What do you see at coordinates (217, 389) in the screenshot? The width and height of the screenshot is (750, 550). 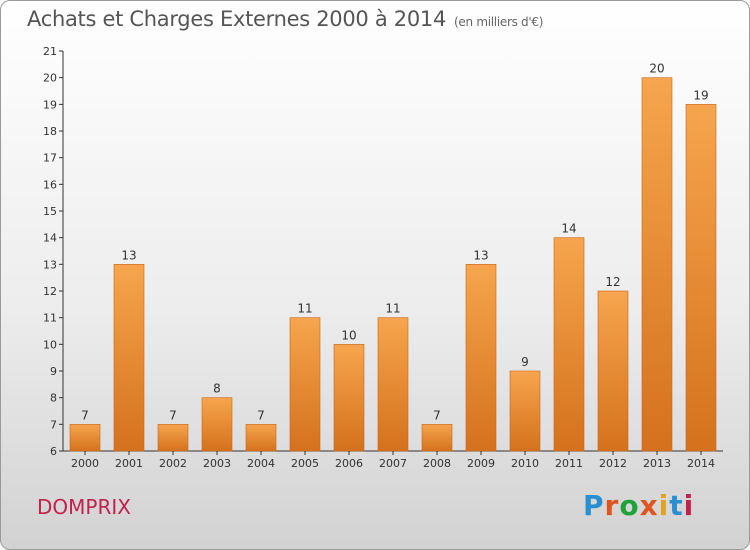 I see `bar-value-label: 8` at bounding box center [217, 389].